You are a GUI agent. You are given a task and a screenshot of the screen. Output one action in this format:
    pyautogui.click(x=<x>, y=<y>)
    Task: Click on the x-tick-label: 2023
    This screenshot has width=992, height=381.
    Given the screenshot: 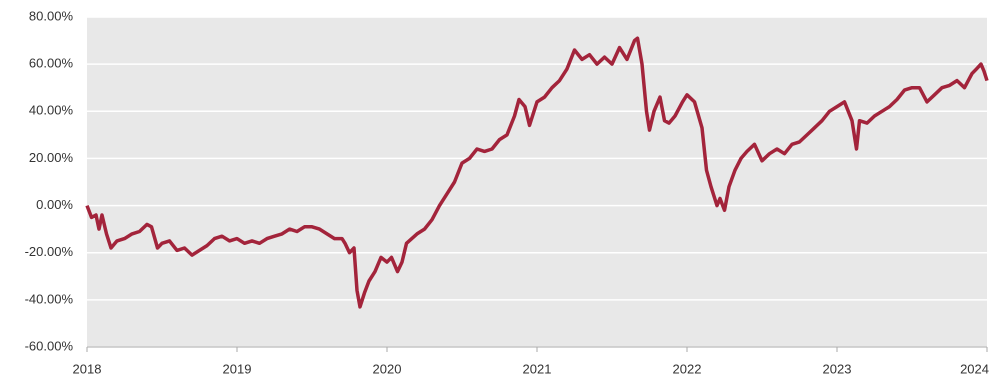 What is the action you would take?
    pyautogui.click(x=837, y=368)
    